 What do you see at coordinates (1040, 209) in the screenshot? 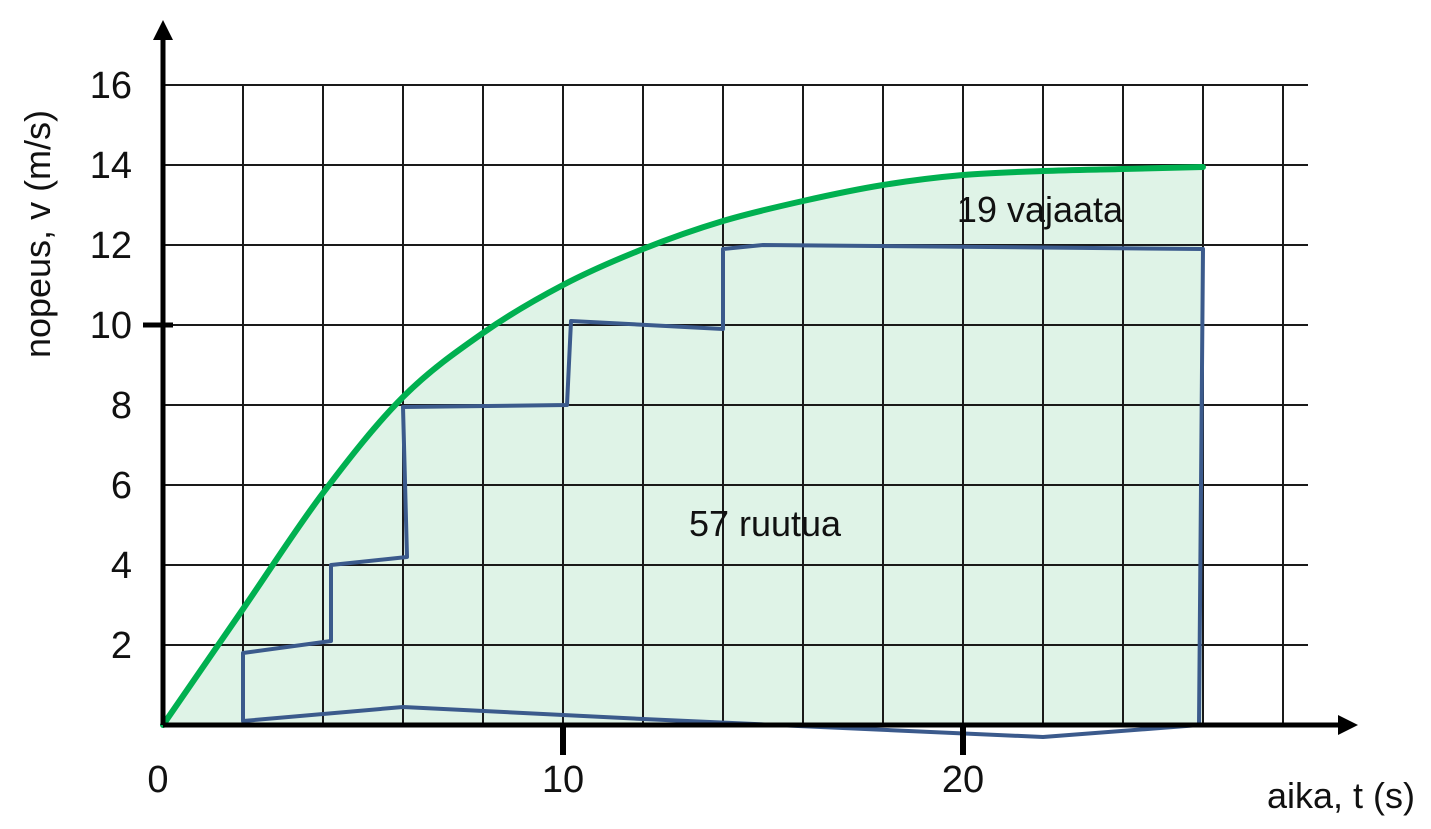
I see `annotation-vajaata: 19 vajaata` at bounding box center [1040, 209].